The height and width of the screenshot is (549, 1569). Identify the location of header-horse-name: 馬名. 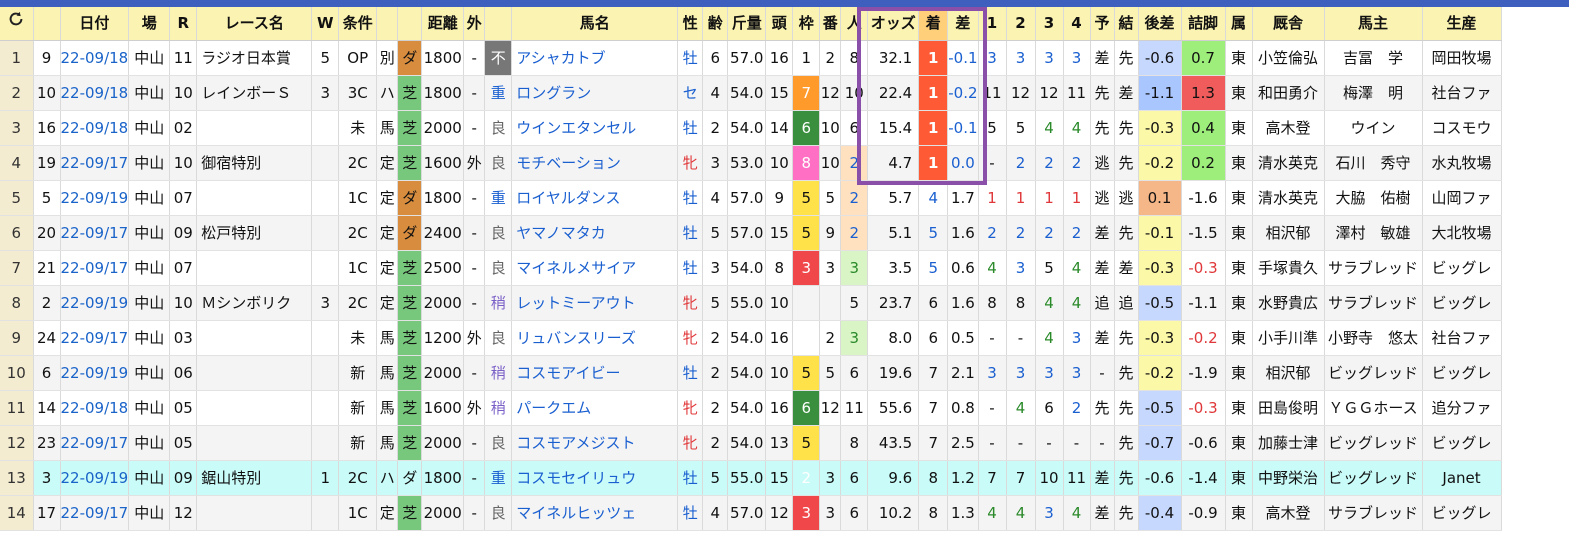
(595, 24).